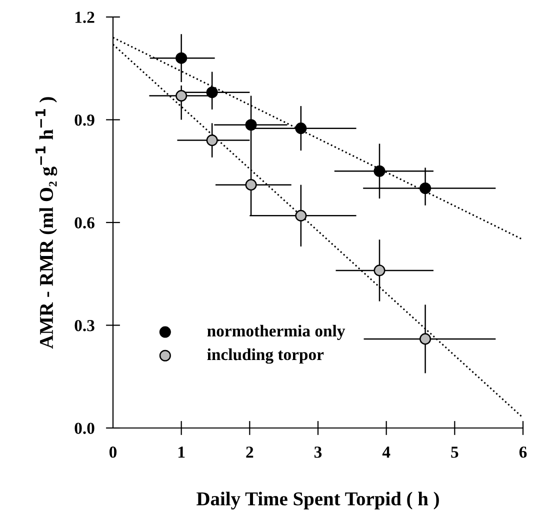 The image size is (533, 510). I want to click on x-tick-label: 2, so click(250, 452).